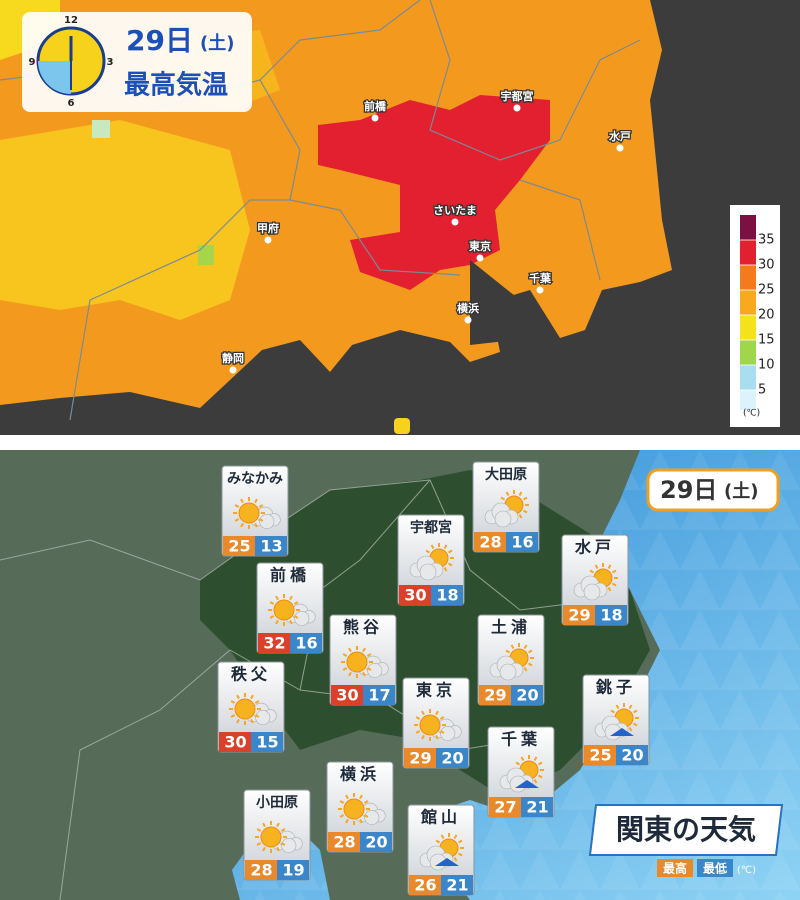 This screenshot has height=900, width=800. I want to click on heat-zone, so click(206, 255).